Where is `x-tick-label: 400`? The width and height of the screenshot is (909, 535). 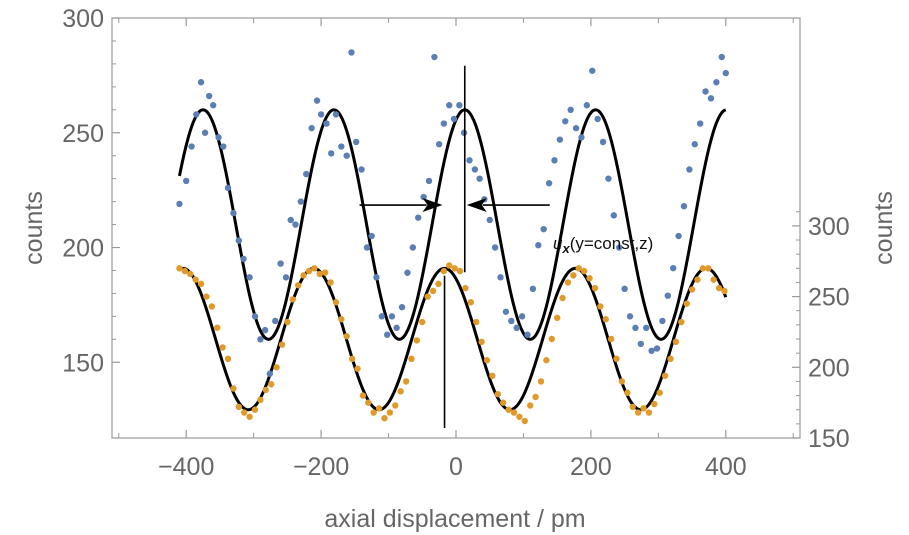 x-tick-label: 400 is located at coordinates (726, 467).